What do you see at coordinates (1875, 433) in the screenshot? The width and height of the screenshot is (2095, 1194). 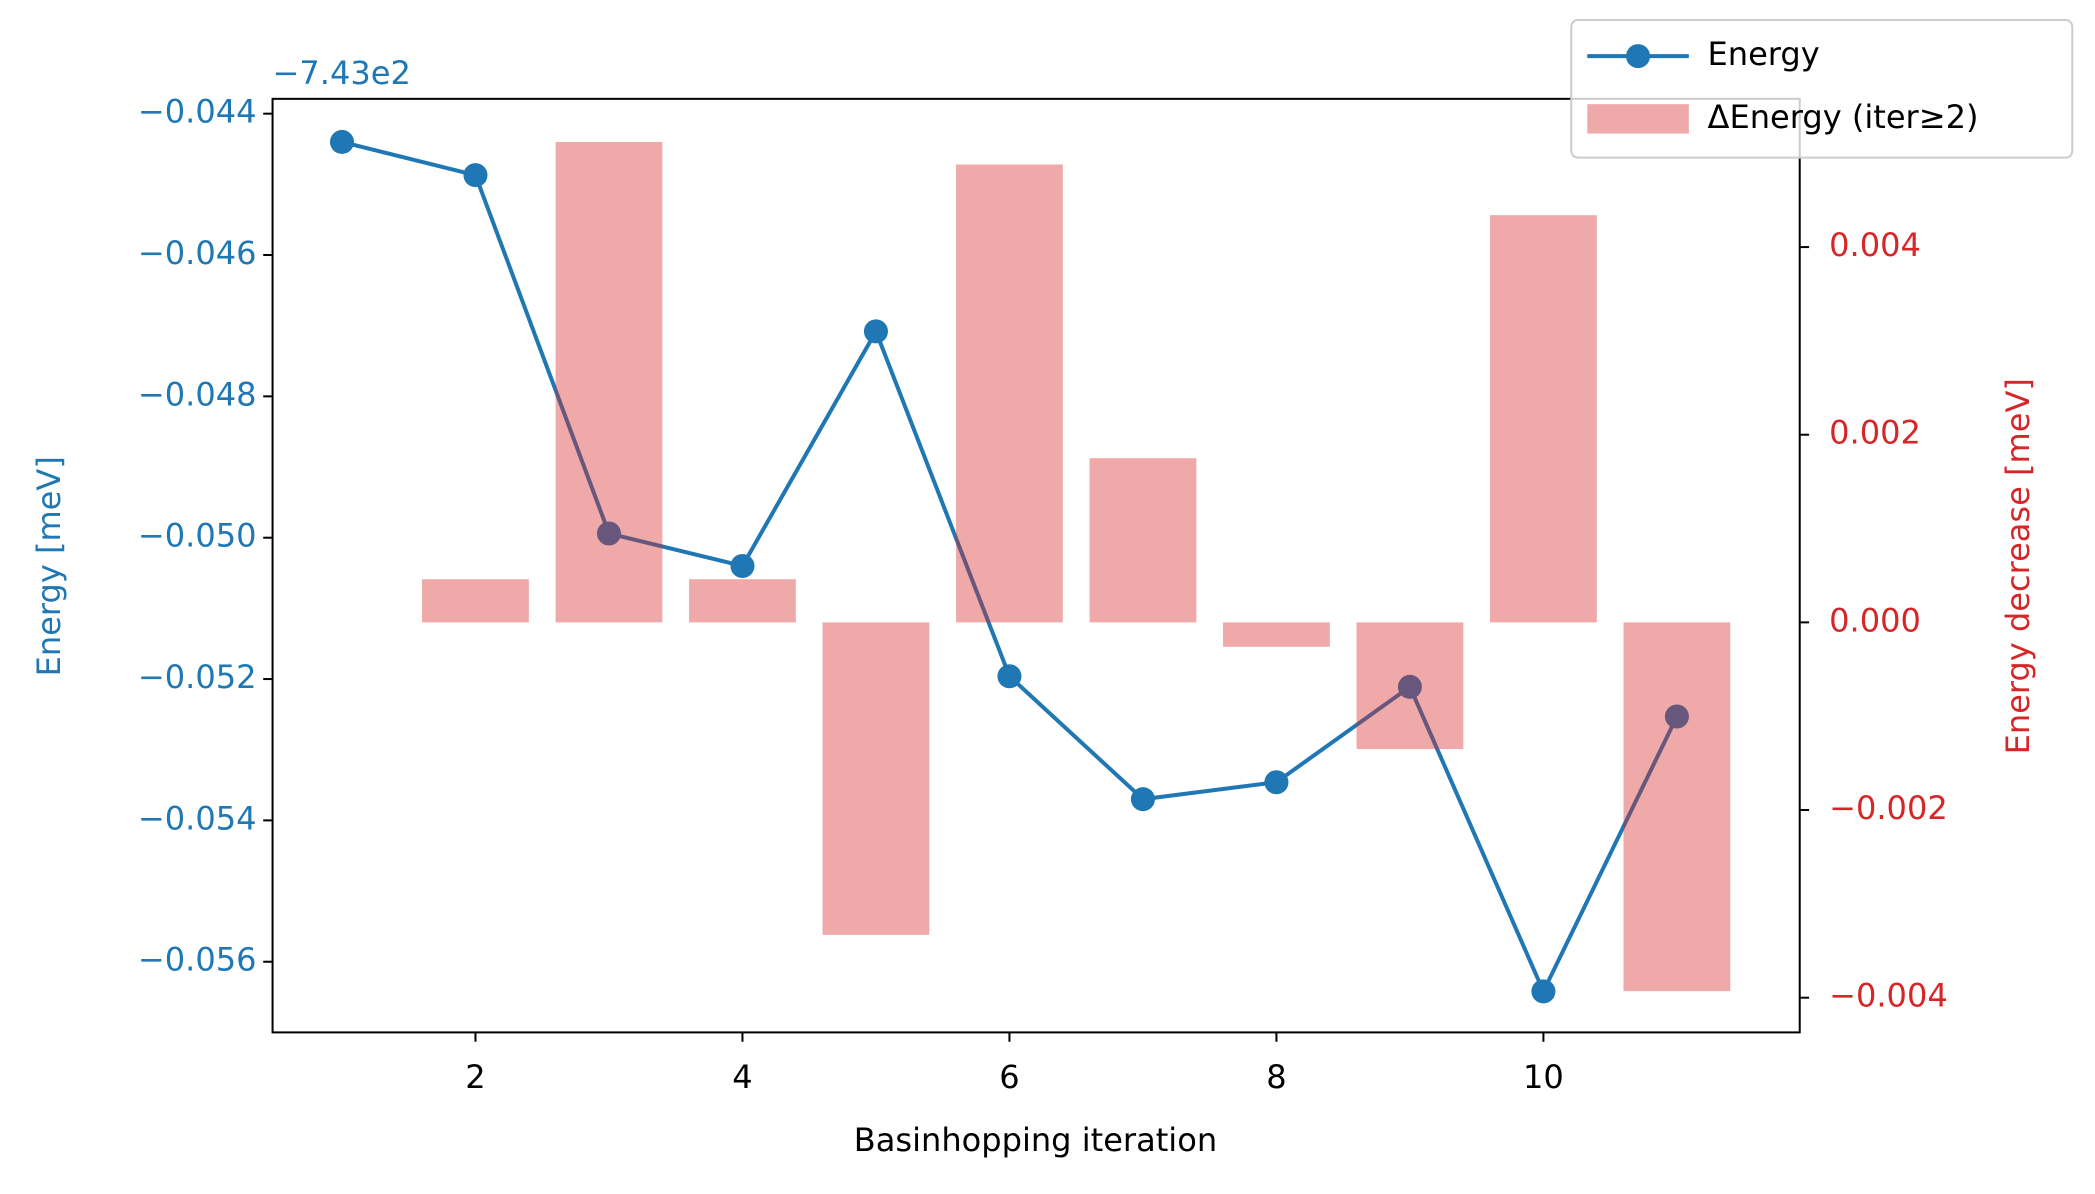 I see `y2-tick-label: 0.002` at bounding box center [1875, 433].